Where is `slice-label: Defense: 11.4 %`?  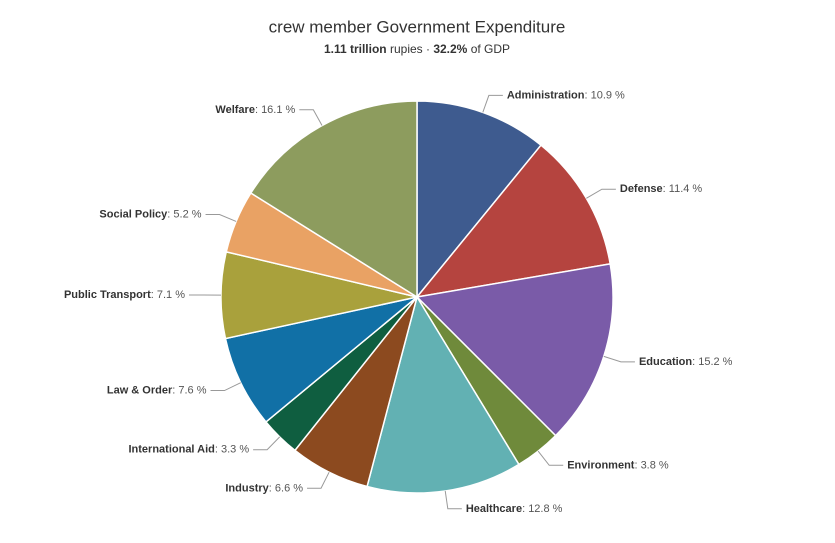 slice-label: Defense: 11.4 % is located at coordinates (661, 189).